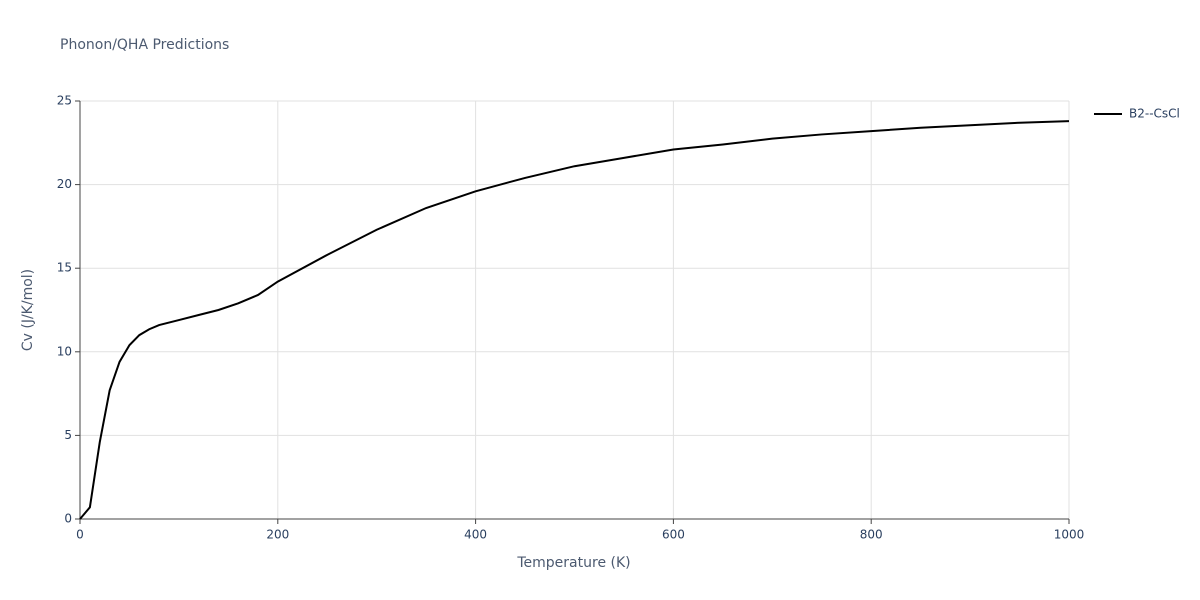  I want to click on x-axis-title: Temperature (K), so click(573, 563).